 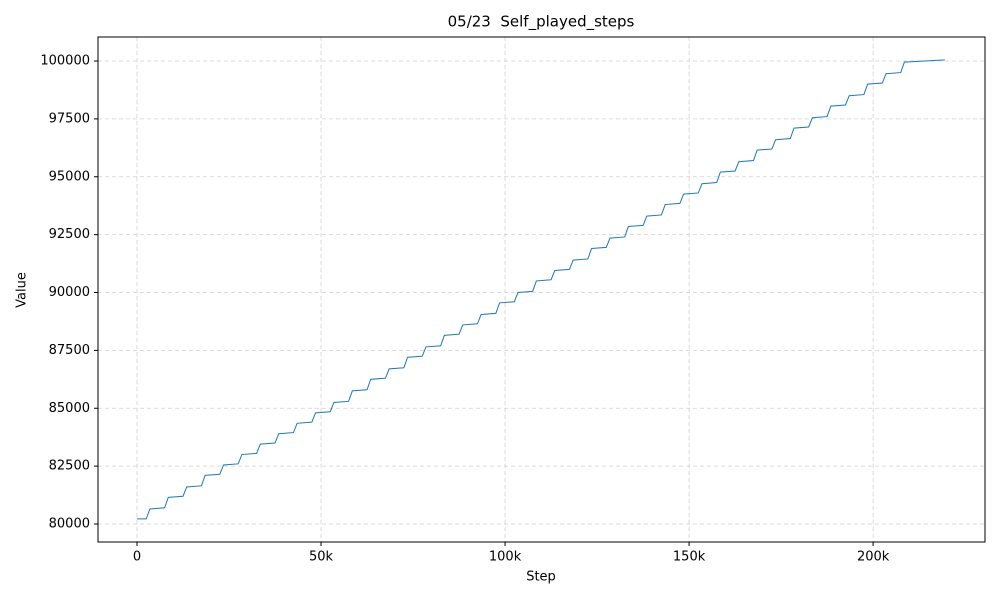 I want to click on y-tick-label: 92500, so click(x=69, y=234).